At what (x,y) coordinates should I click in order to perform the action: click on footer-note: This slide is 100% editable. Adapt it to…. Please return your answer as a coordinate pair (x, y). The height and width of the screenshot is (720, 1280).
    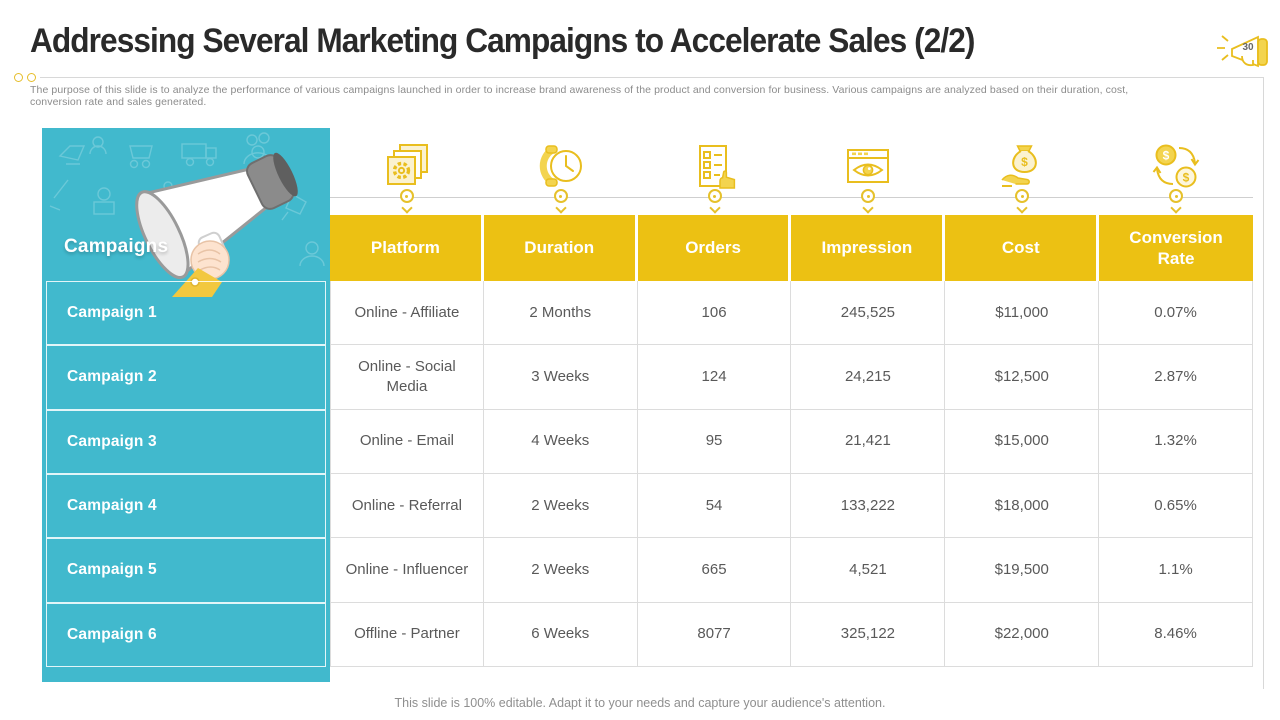
    Looking at the image, I should click on (640, 703).